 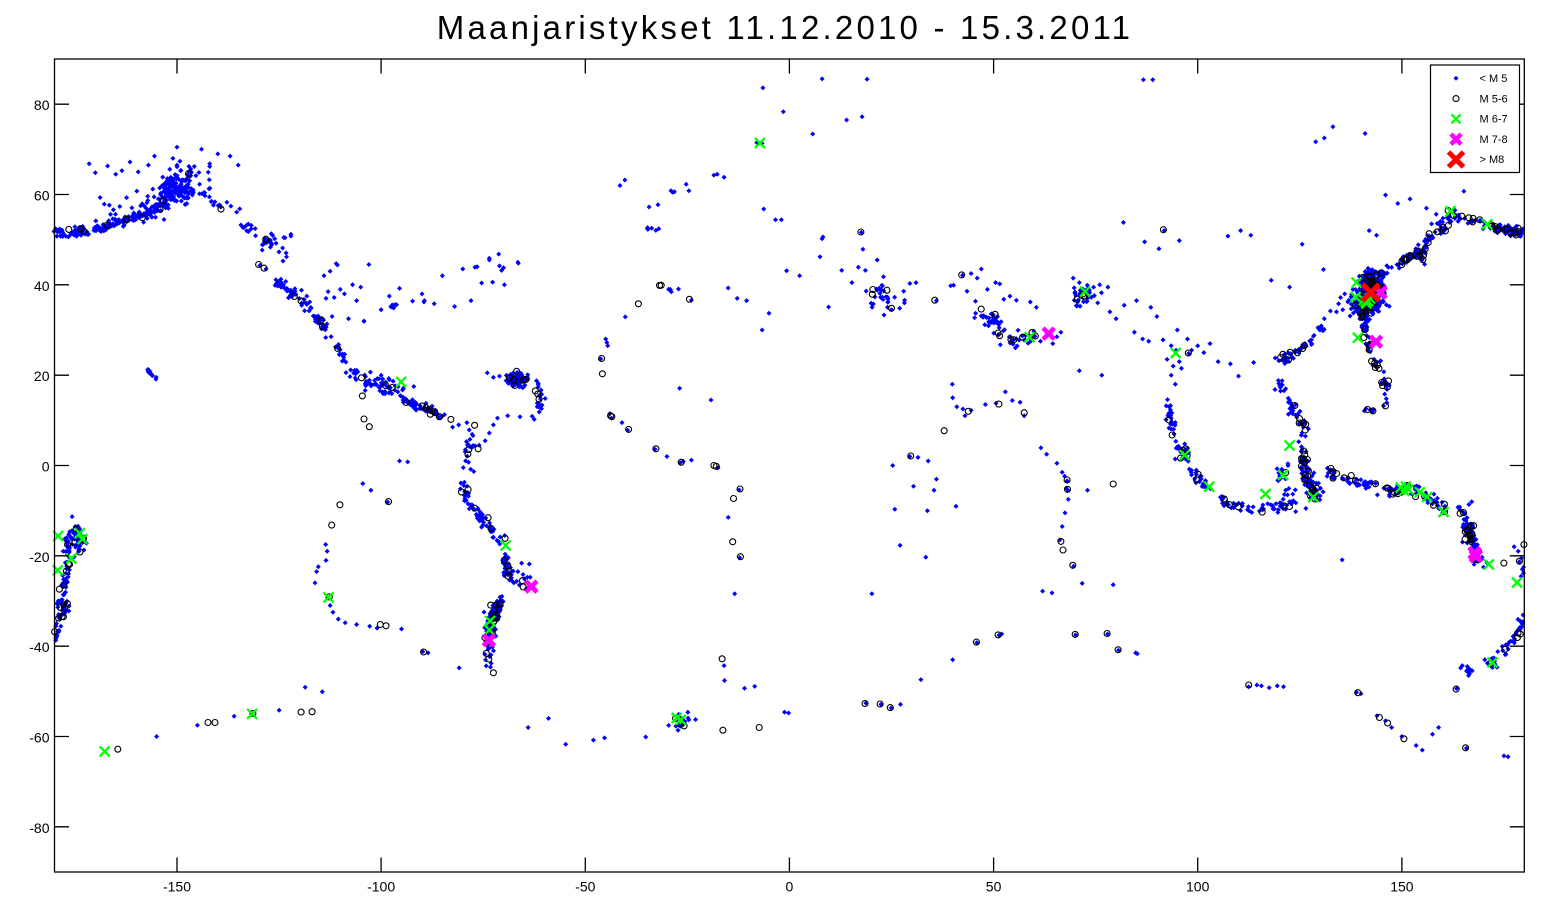 What do you see at coordinates (585, 887) in the screenshot?
I see `svg-text: -50` at bounding box center [585, 887].